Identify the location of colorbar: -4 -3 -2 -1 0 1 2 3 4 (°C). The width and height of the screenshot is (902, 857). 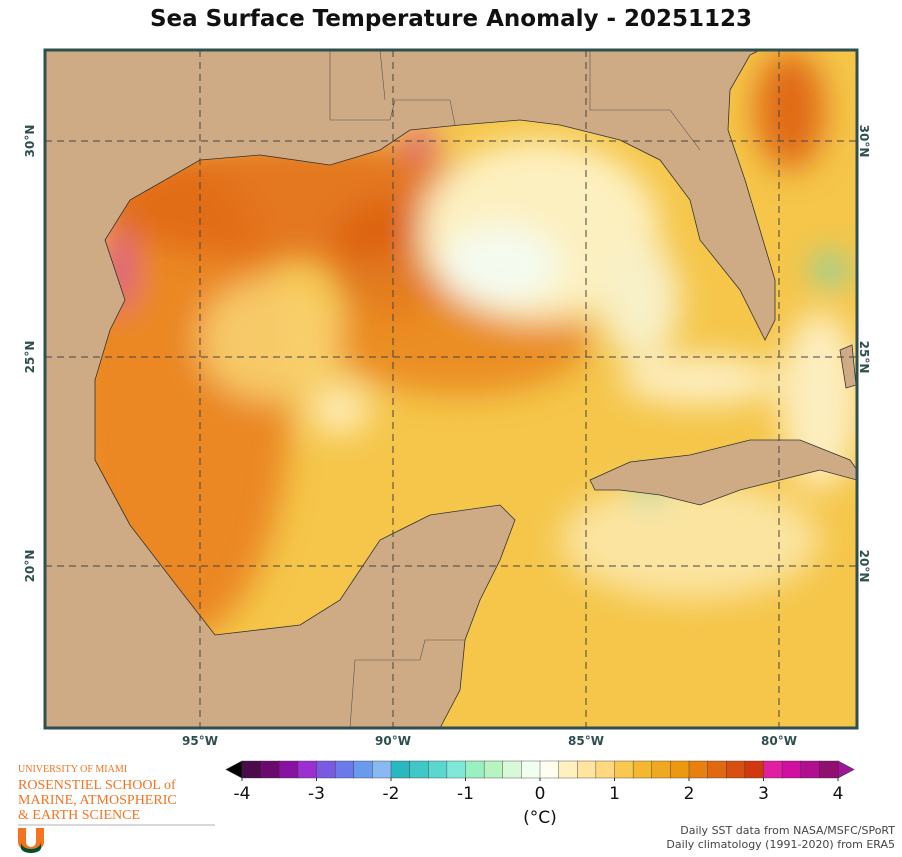
(540, 794).